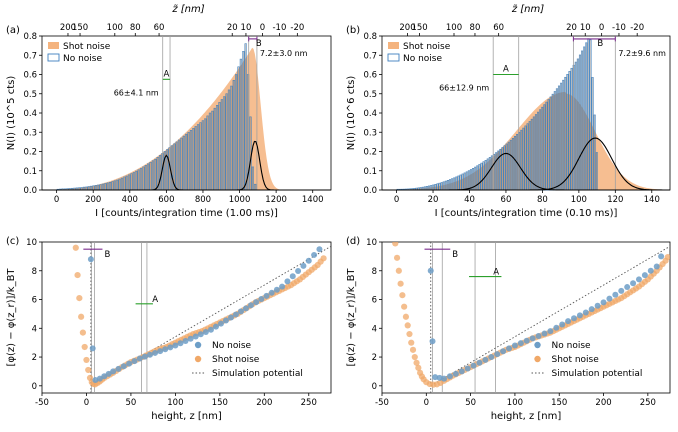  Describe the element at coordinates (30, 133) in the screenshot. I see `y-tick-label: 0.3` at that location.